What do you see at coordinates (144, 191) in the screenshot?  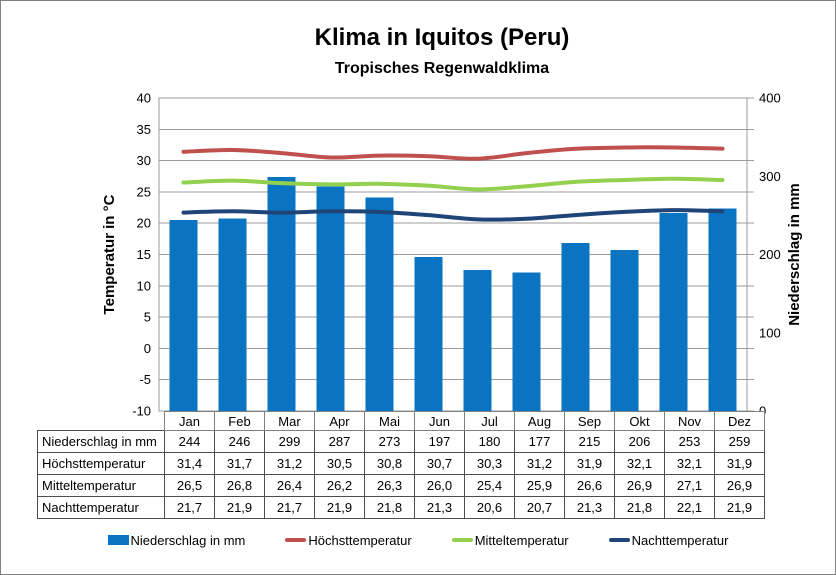 I see `left-axis-tick-label: 25` at bounding box center [144, 191].